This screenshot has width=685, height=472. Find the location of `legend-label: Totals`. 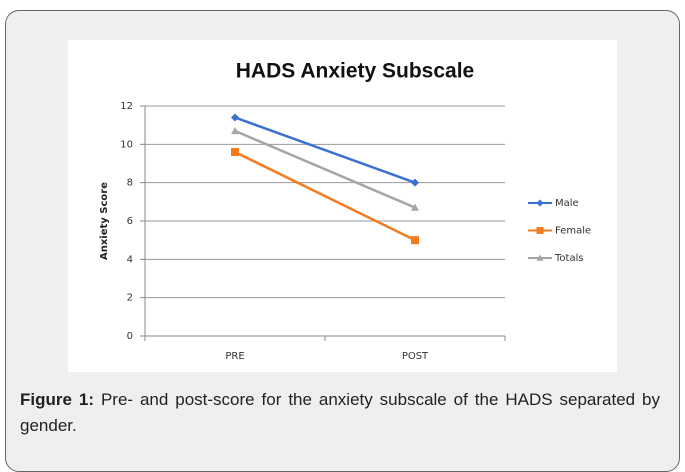

legend-label: Totals is located at coordinates (569, 258).